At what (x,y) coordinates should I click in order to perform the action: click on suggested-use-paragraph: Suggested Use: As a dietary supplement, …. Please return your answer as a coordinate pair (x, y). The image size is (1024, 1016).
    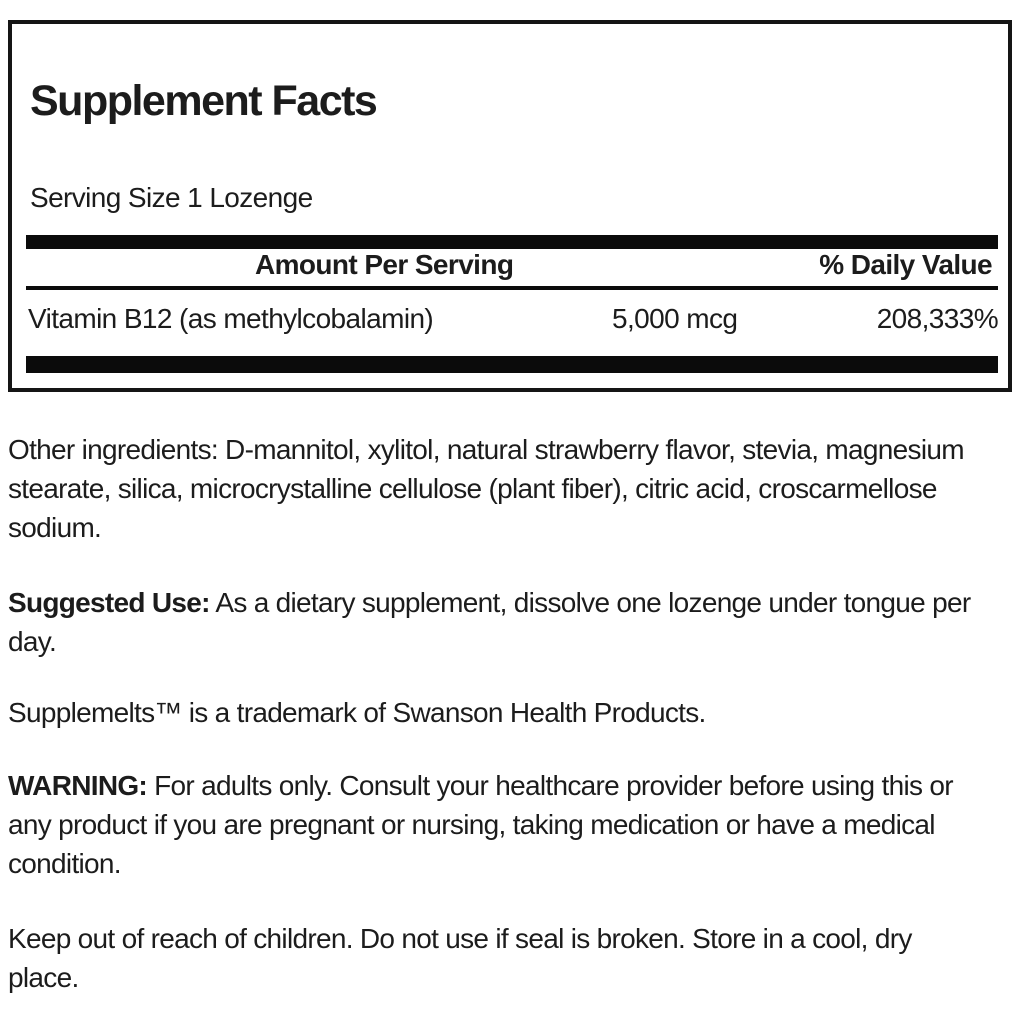
    Looking at the image, I should click on (489, 622).